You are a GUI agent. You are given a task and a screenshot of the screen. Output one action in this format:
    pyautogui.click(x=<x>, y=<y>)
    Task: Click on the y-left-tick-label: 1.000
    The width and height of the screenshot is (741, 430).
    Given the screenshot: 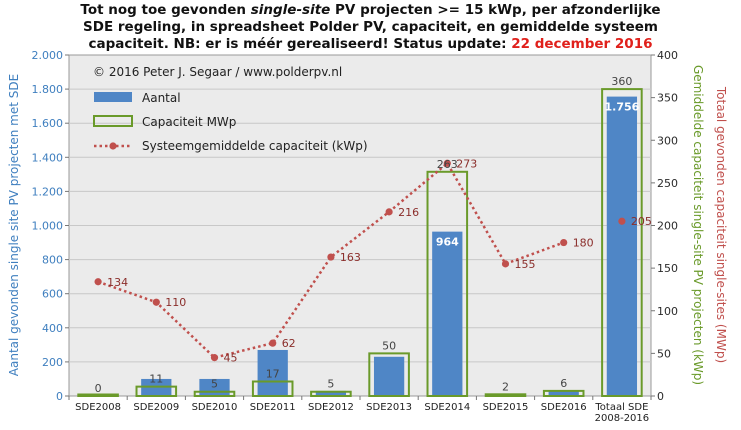 What is the action you would take?
    pyautogui.click(x=48, y=226)
    